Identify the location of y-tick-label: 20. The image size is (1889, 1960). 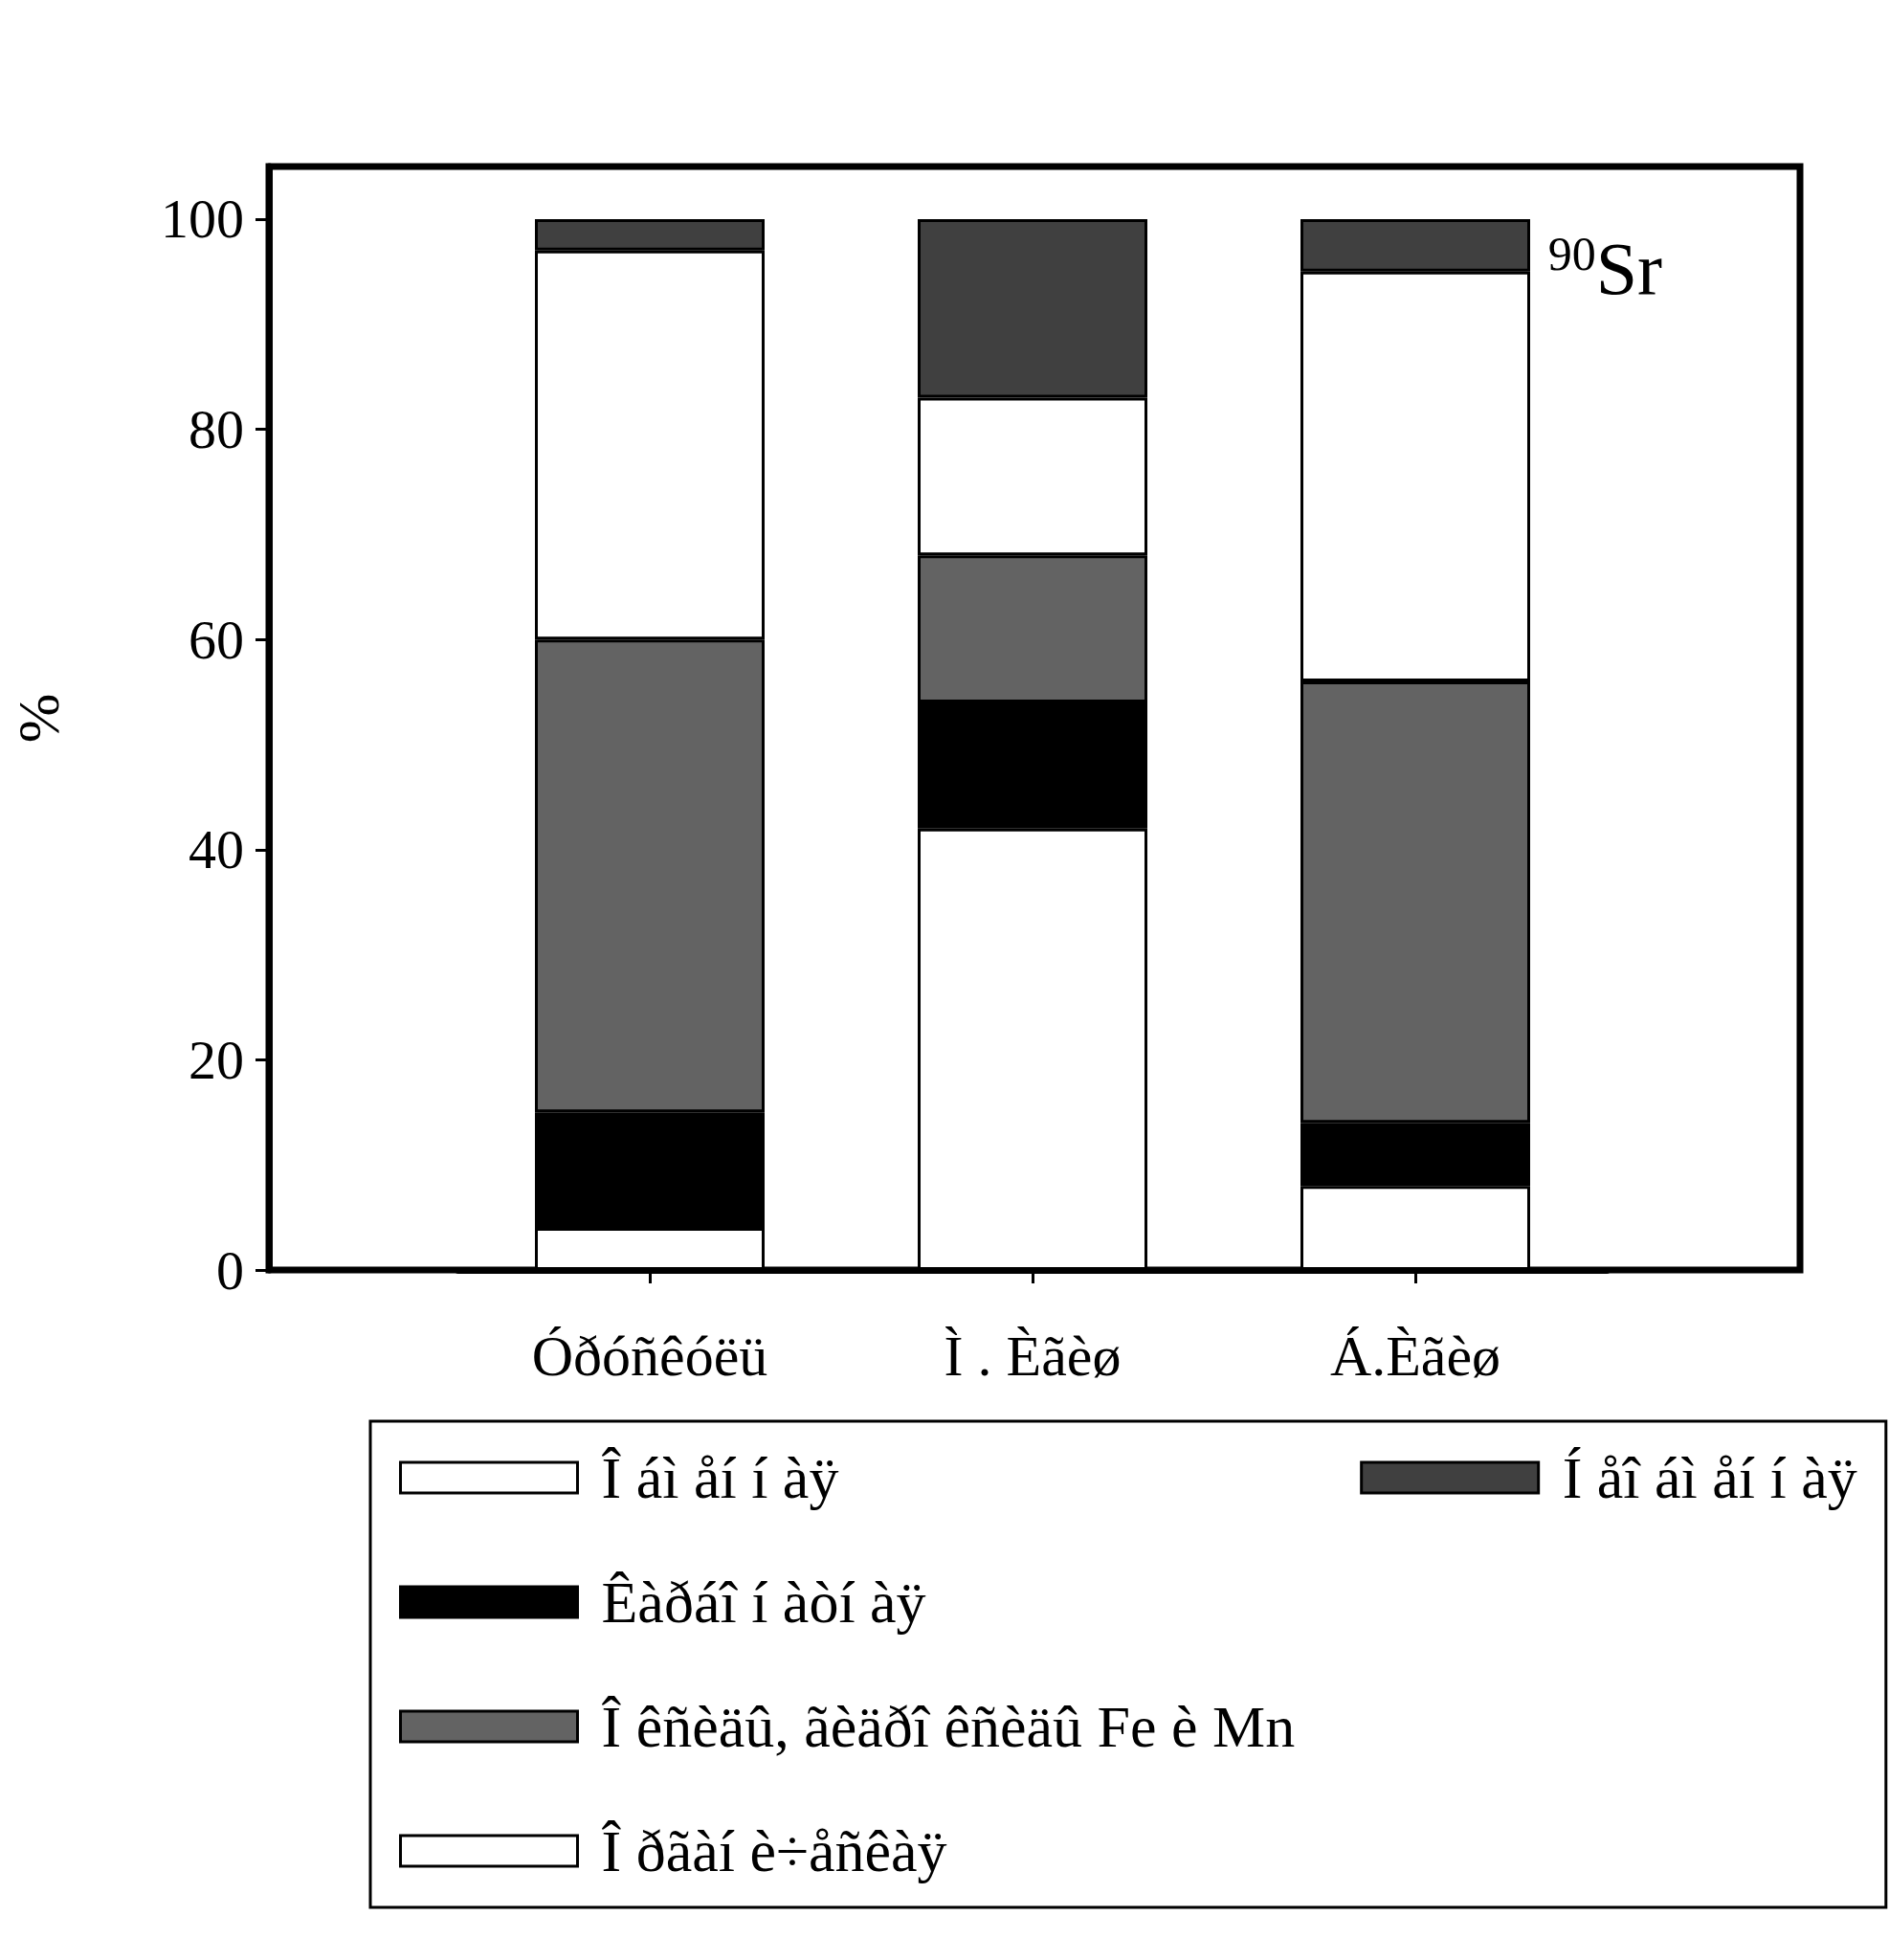
(216, 1059).